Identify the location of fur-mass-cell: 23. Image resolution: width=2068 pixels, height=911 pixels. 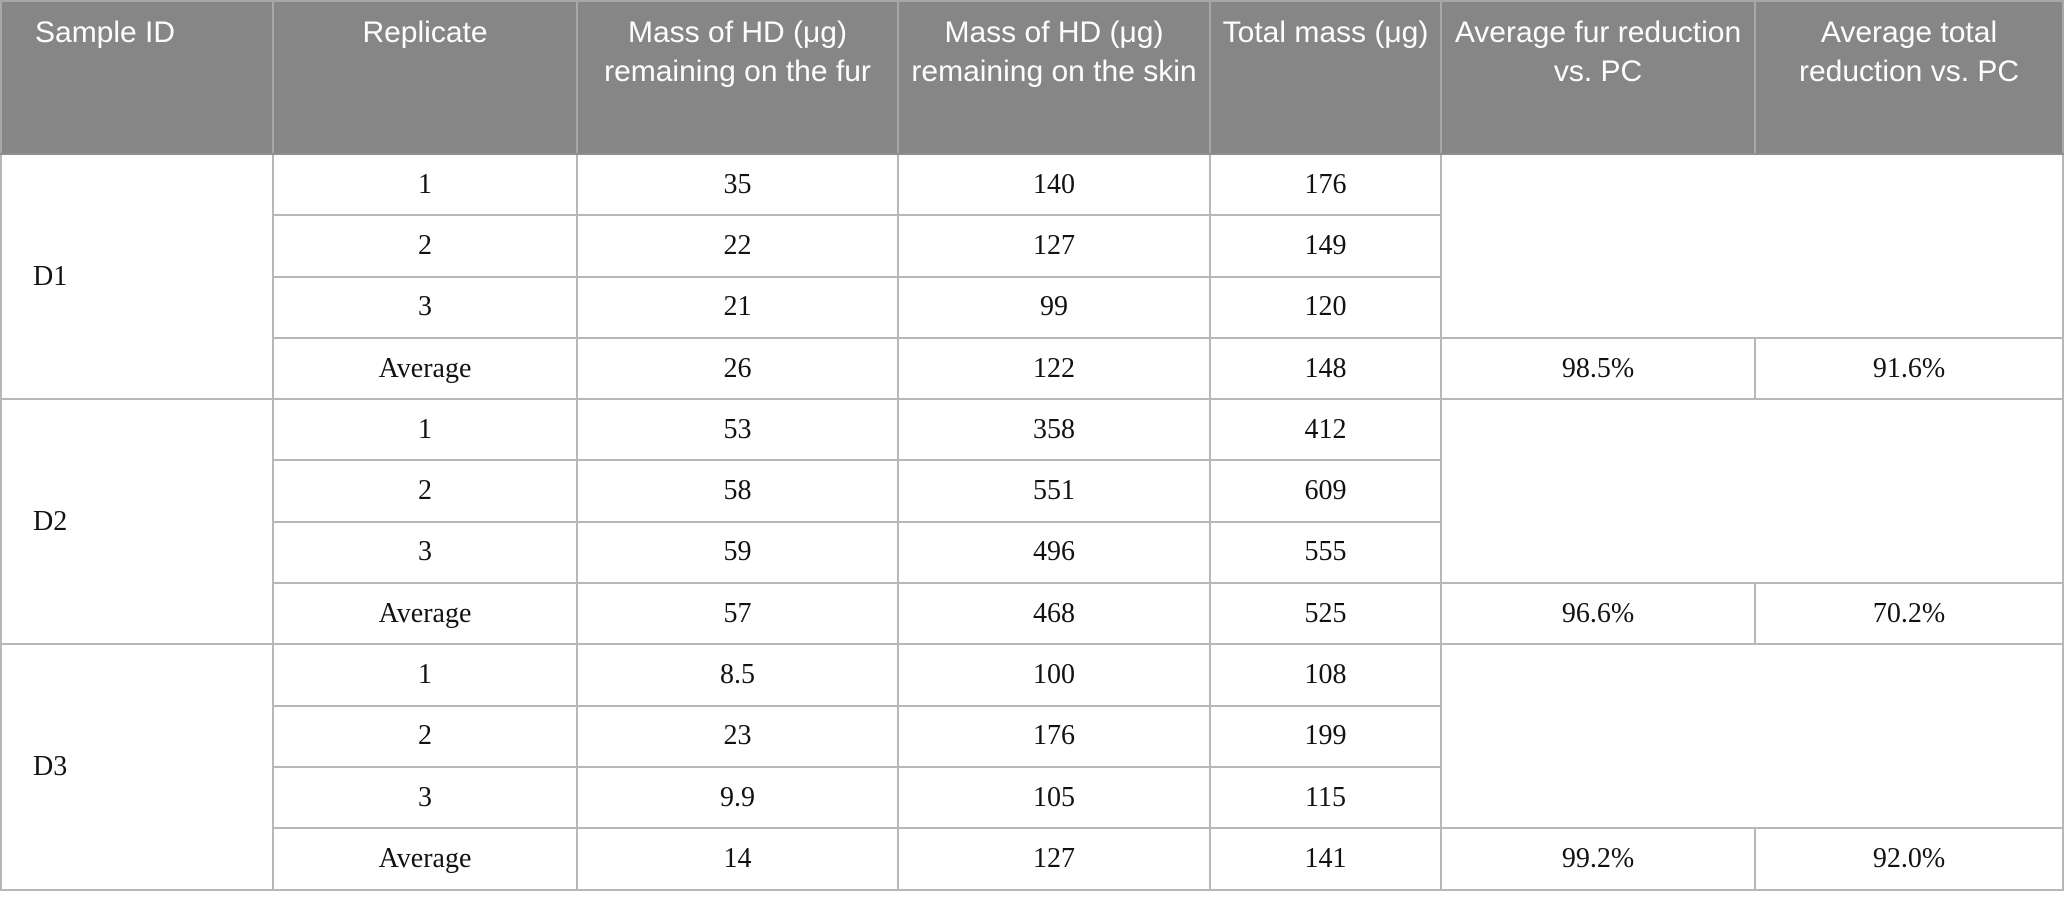
(737, 736).